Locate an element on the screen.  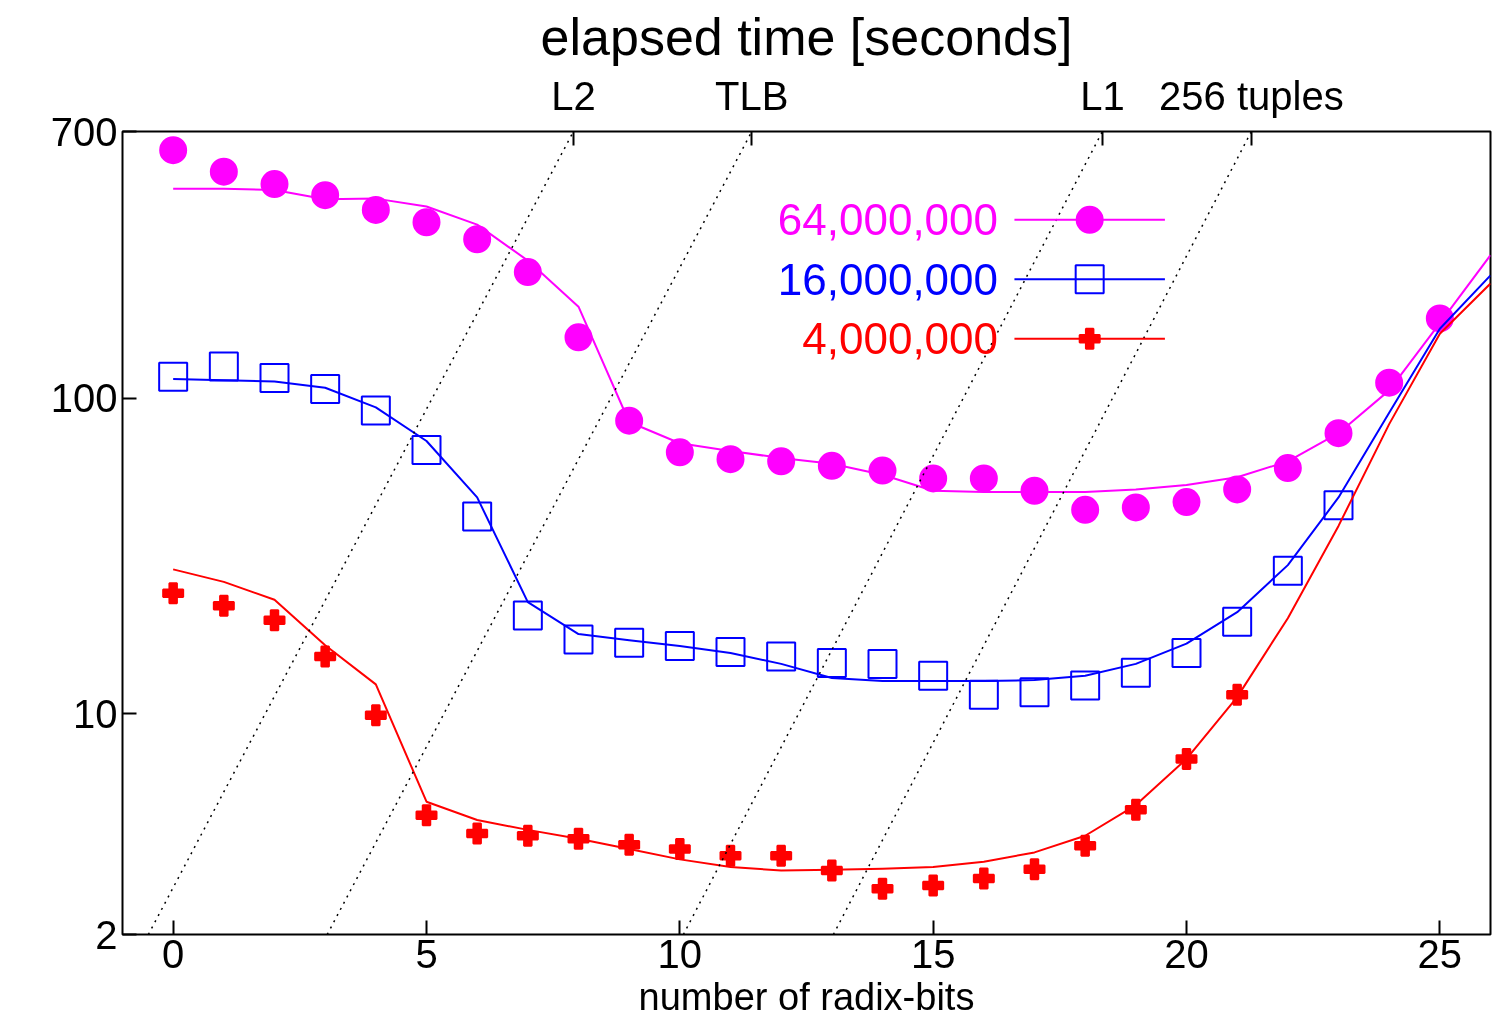
legend-label: 4,000,000 is located at coordinates (900, 339).